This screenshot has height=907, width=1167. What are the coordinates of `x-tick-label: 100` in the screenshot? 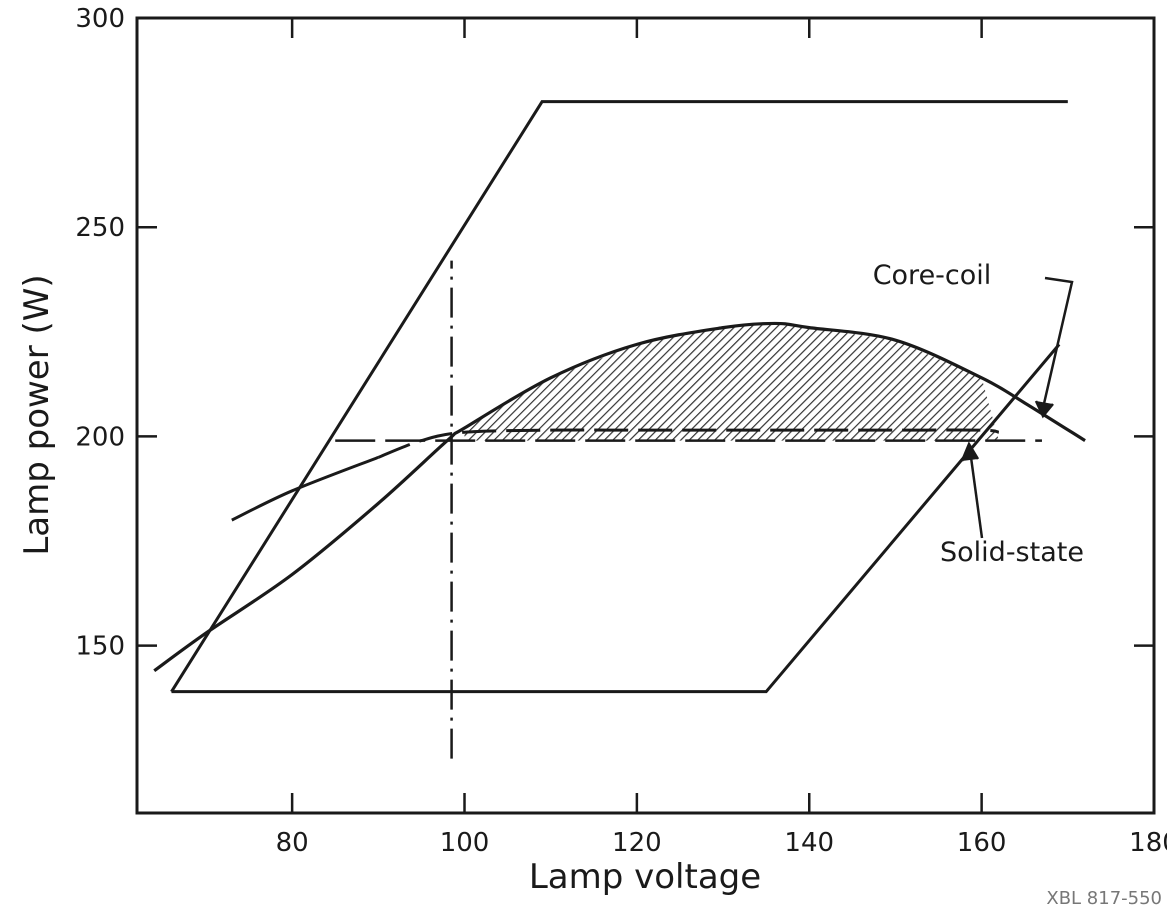 It's located at (465, 843).